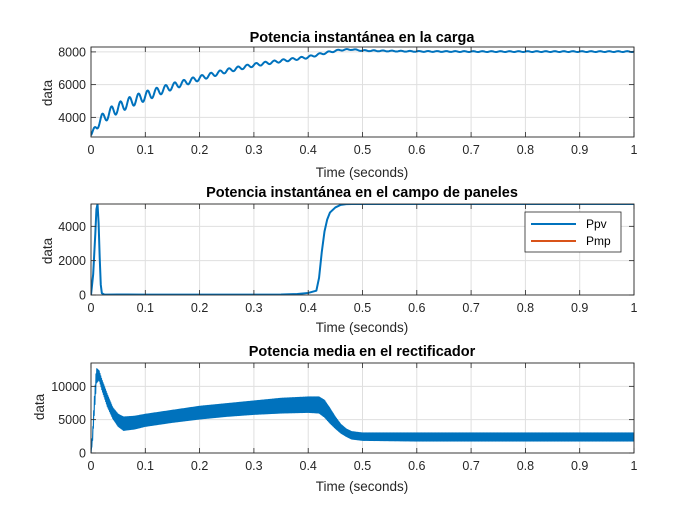  I want to click on y-tick-label: 10000, so click(68, 387).